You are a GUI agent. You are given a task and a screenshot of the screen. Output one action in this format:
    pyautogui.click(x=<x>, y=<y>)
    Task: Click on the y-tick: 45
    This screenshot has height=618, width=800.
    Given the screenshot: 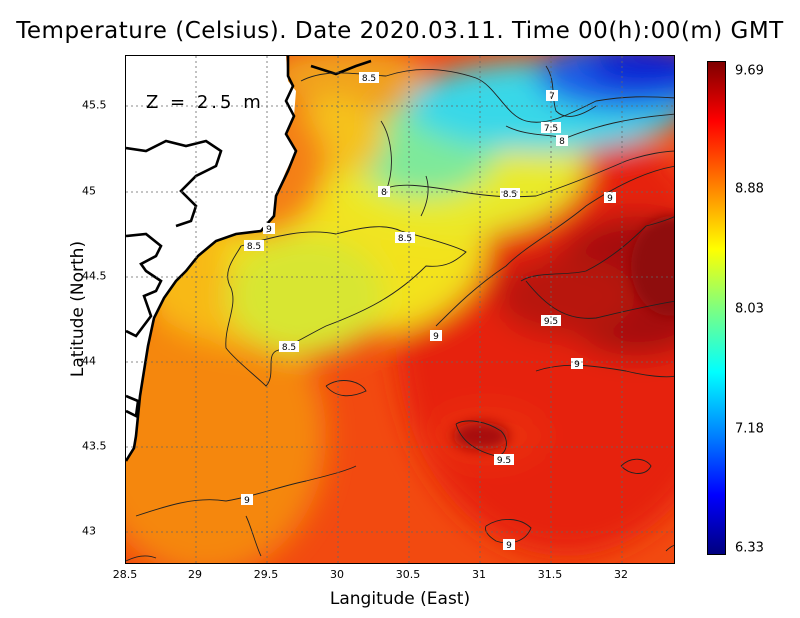 What is the action you would take?
    pyautogui.click(x=89, y=191)
    